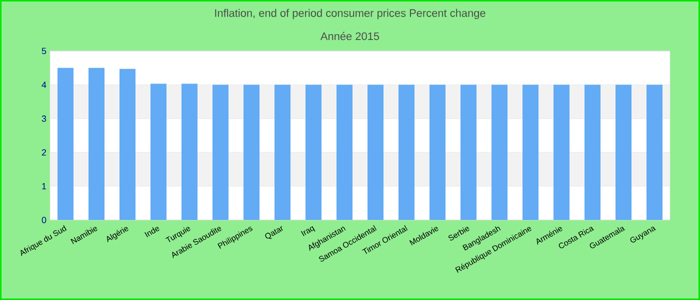 Image resolution: width=700 pixels, height=300 pixels. I want to click on y-tick-label: 2, so click(44, 152).